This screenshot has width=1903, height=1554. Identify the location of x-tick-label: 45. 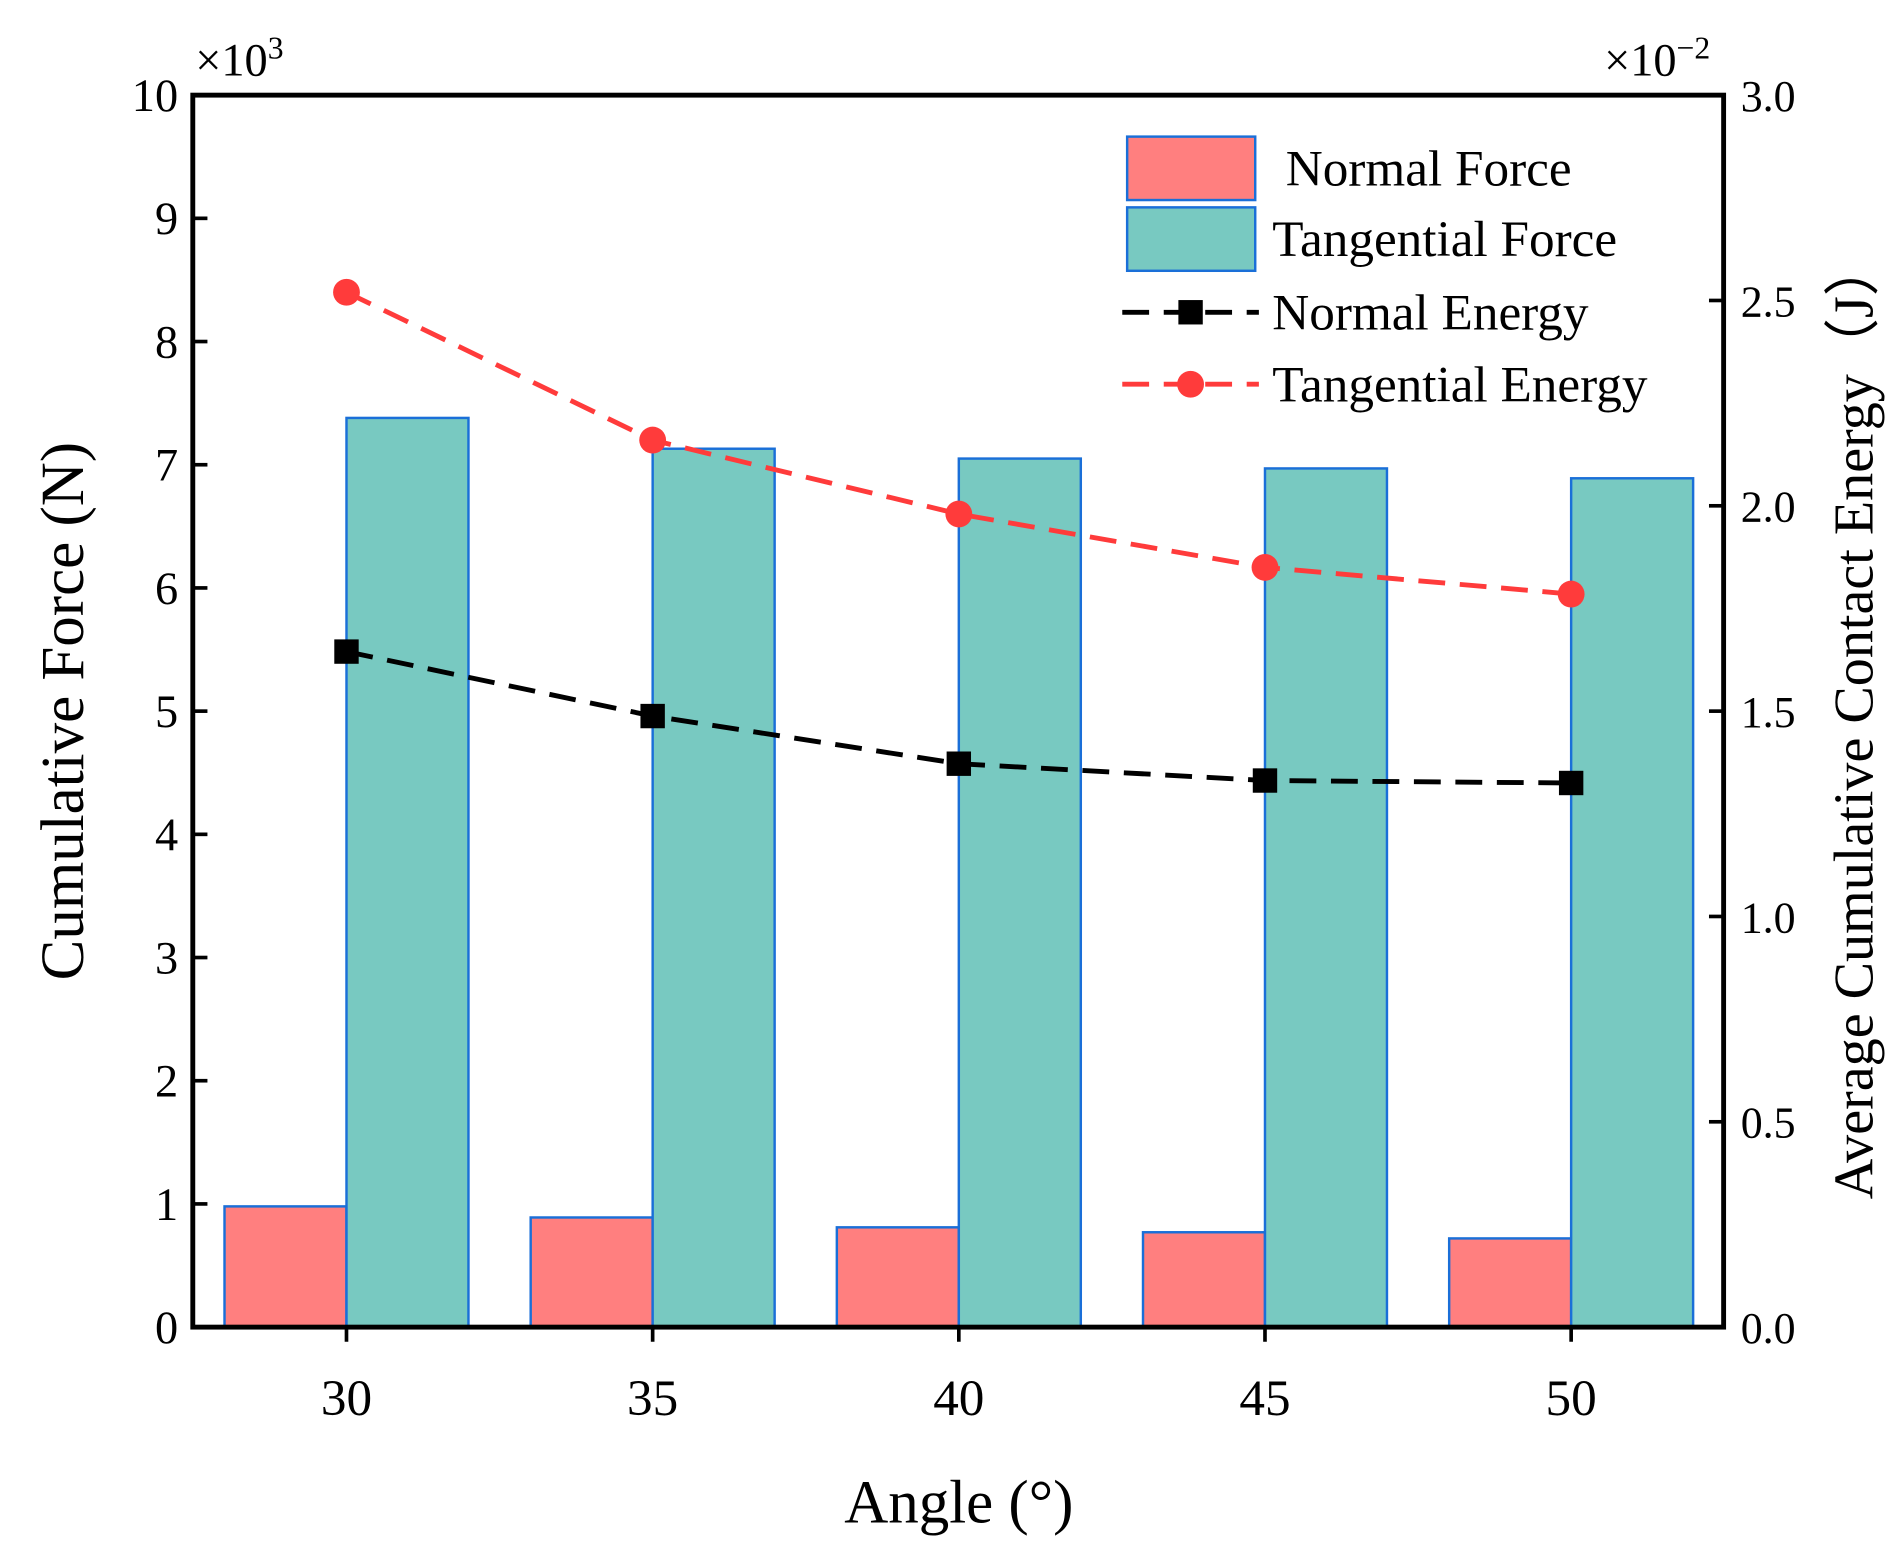
(1264, 1398).